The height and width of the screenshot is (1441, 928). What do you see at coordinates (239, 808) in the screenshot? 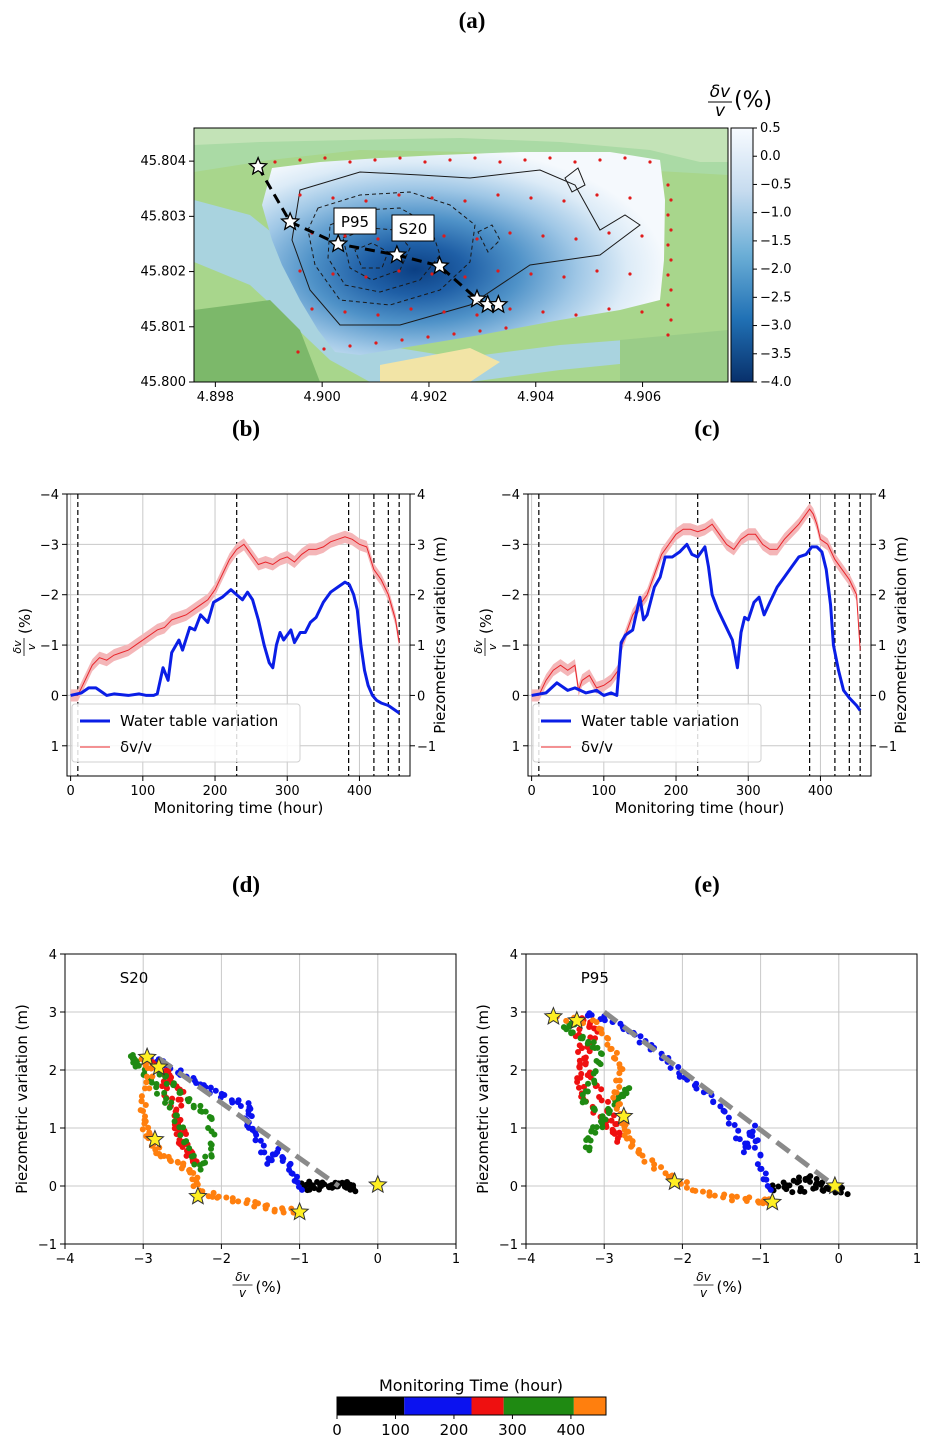
I see `x-axis-label: Monitoring time (hour)` at bounding box center [239, 808].